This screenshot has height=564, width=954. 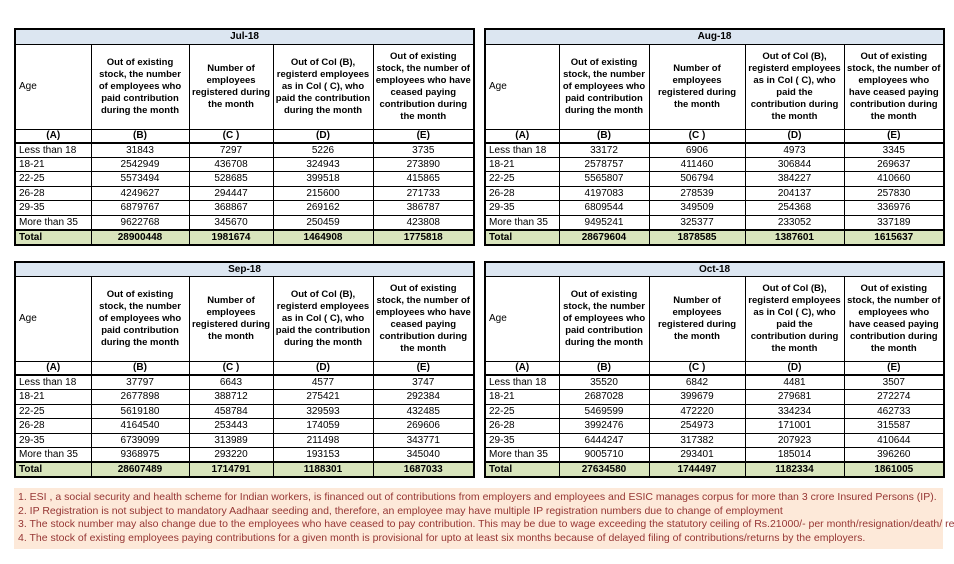 I want to click on value-cell: 2677898, so click(x=140, y=397).